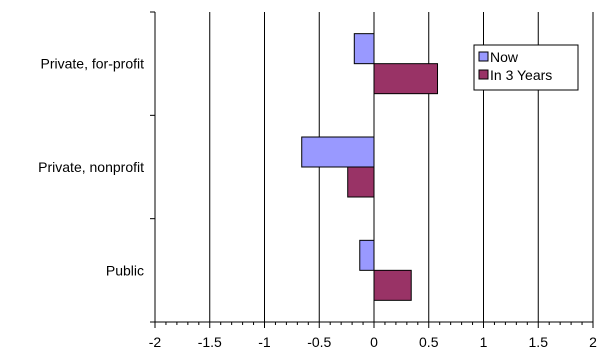  Describe the element at coordinates (319, 342) in the screenshot. I see `x-tick-label: -0.5` at that location.